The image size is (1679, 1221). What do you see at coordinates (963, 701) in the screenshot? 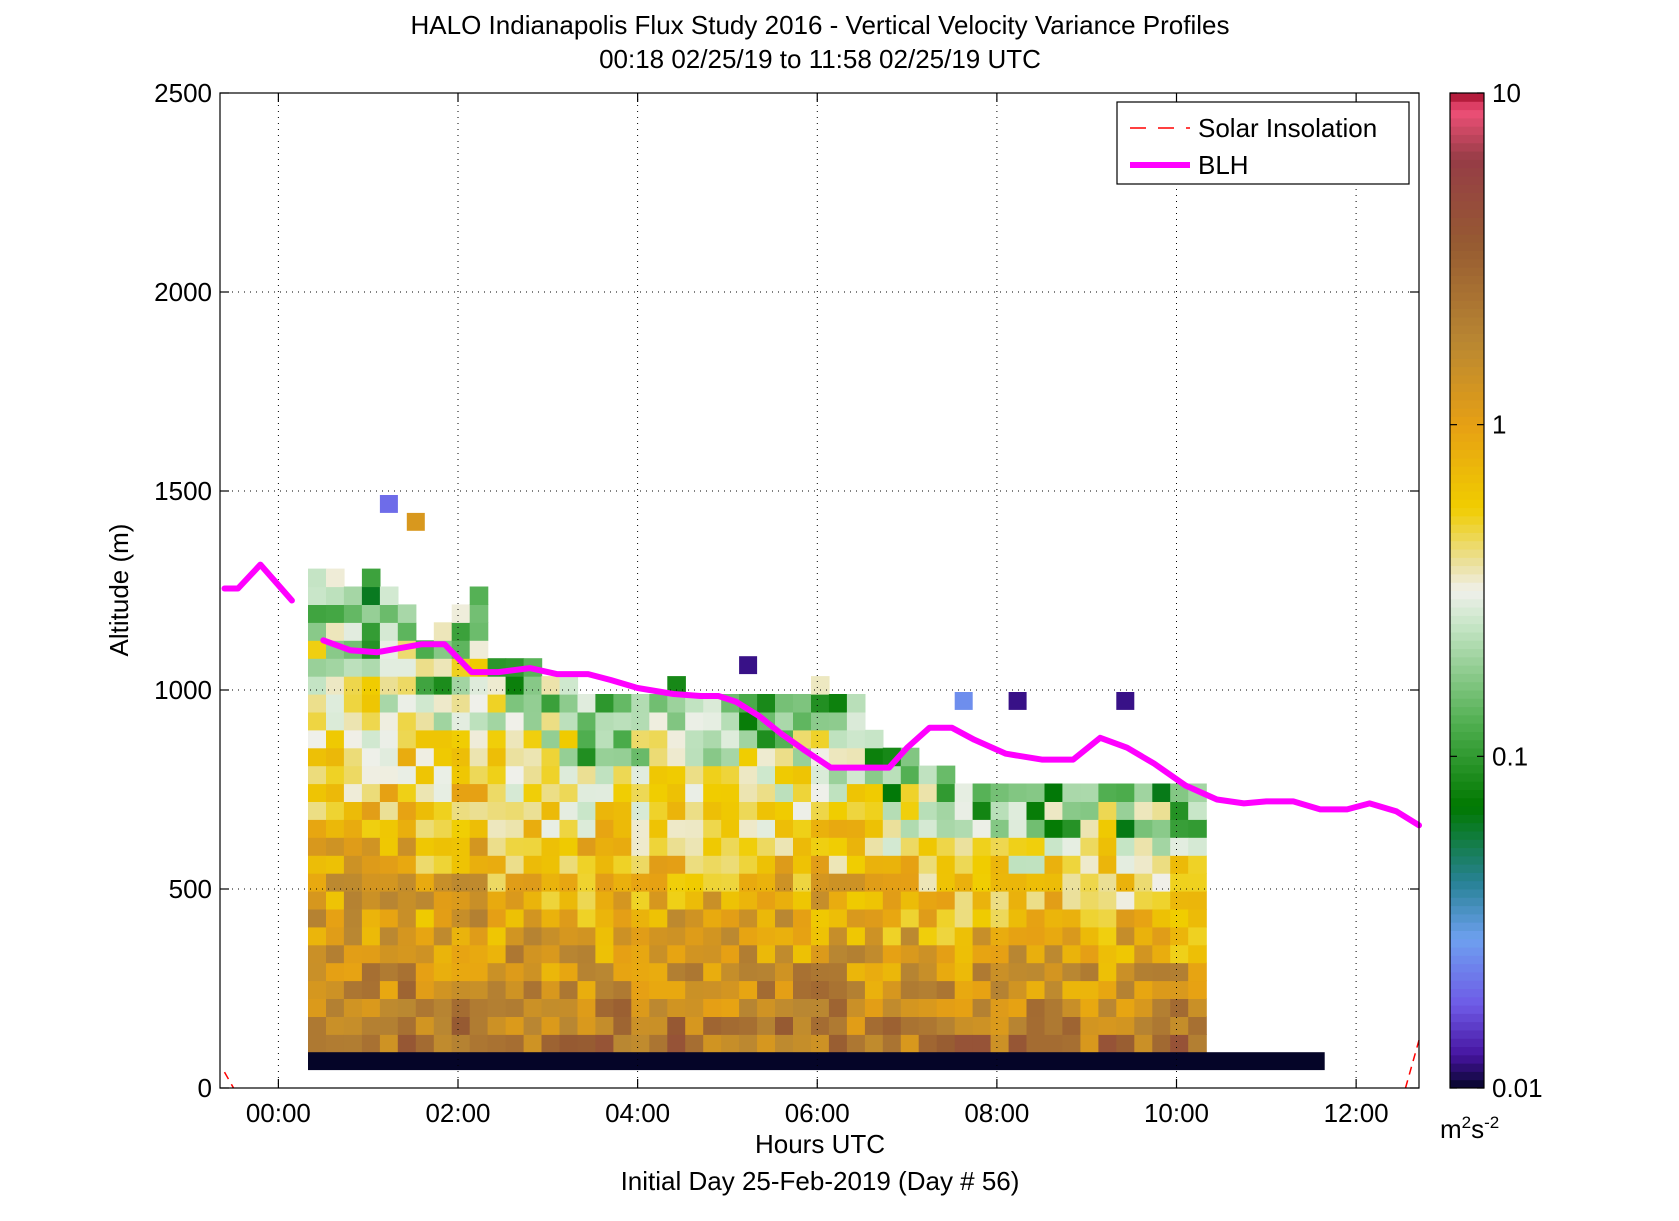
I see `heatmap-cell-isolated` at bounding box center [963, 701].